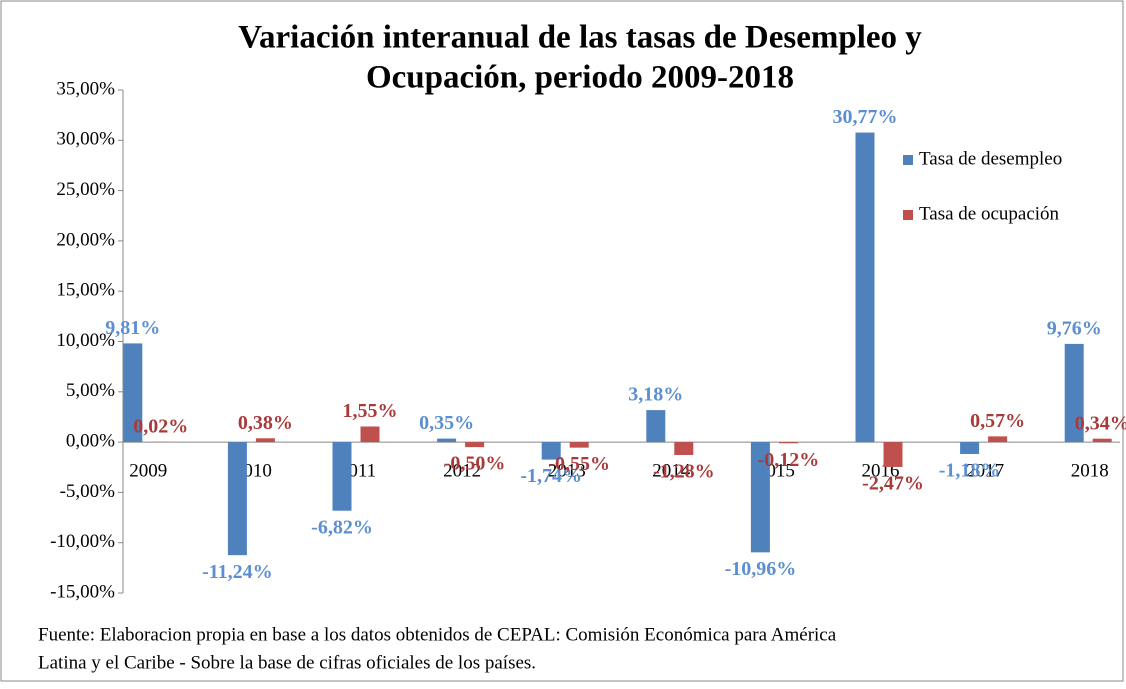  Describe the element at coordinates (789, 460) in the screenshot. I see `value-label: -0,12%` at that location.